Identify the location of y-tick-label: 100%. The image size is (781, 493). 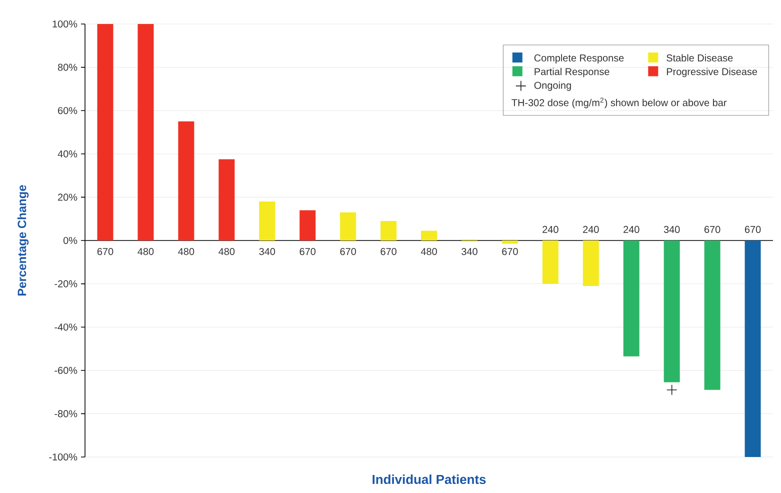
(65, 24).